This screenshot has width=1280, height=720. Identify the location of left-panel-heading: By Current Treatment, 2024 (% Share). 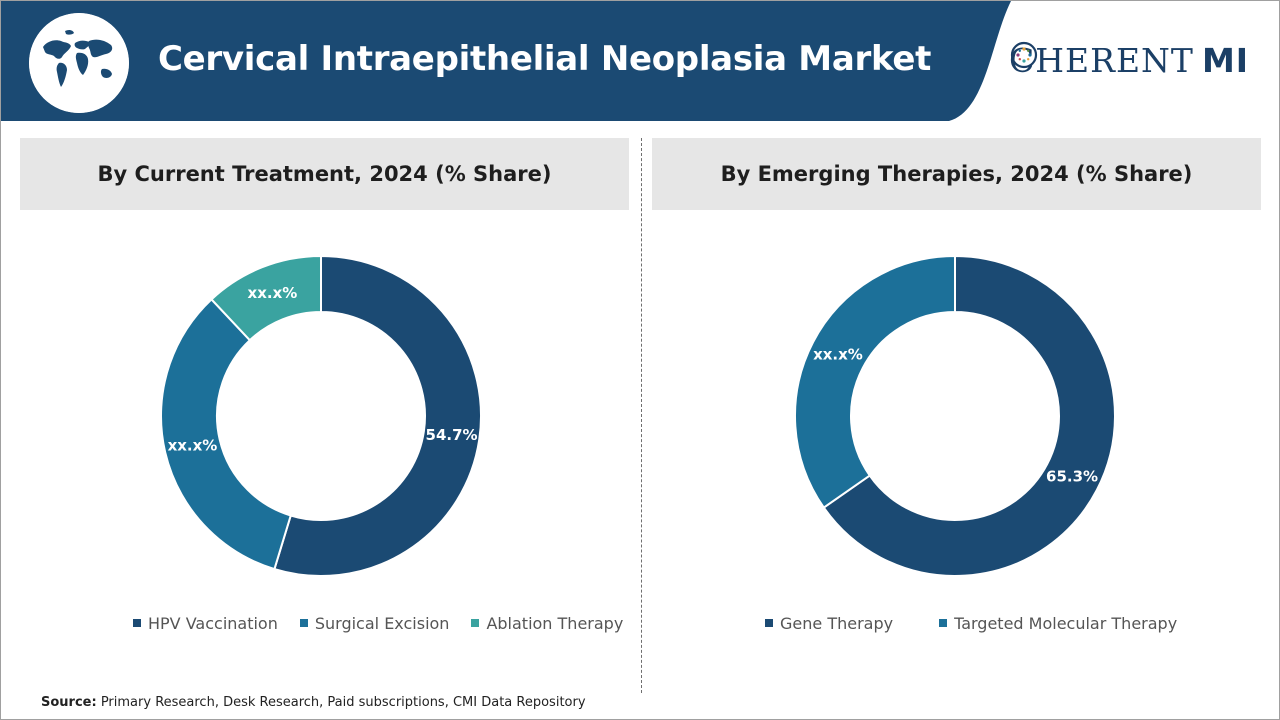
(324, 174).